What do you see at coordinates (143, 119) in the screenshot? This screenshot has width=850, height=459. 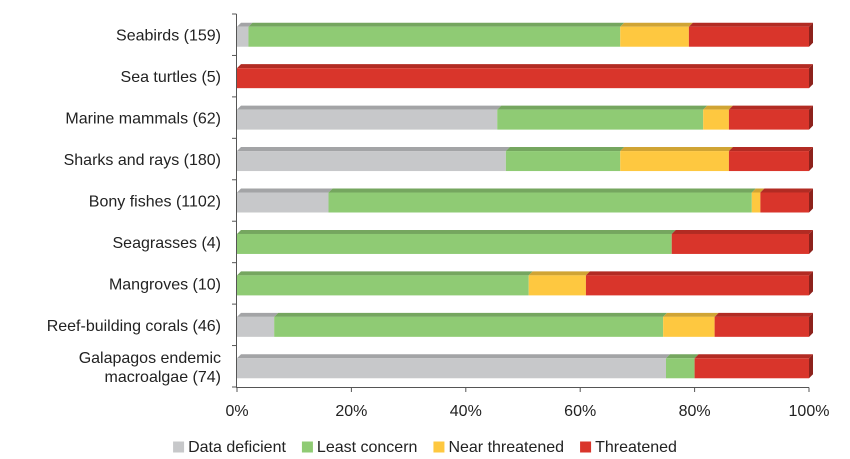 I see `category-label: Marine mammals (62)` at bounding box center [143, 119].